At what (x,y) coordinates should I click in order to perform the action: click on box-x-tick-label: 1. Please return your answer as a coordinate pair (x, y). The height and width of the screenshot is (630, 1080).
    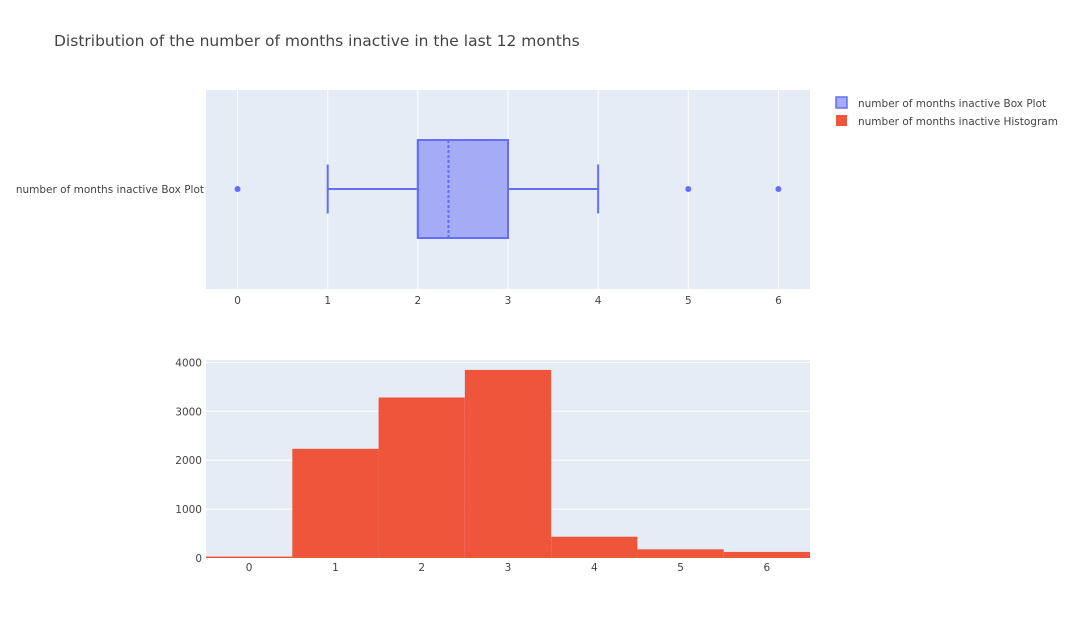
    Looking at the image, I should click on (327, 301).